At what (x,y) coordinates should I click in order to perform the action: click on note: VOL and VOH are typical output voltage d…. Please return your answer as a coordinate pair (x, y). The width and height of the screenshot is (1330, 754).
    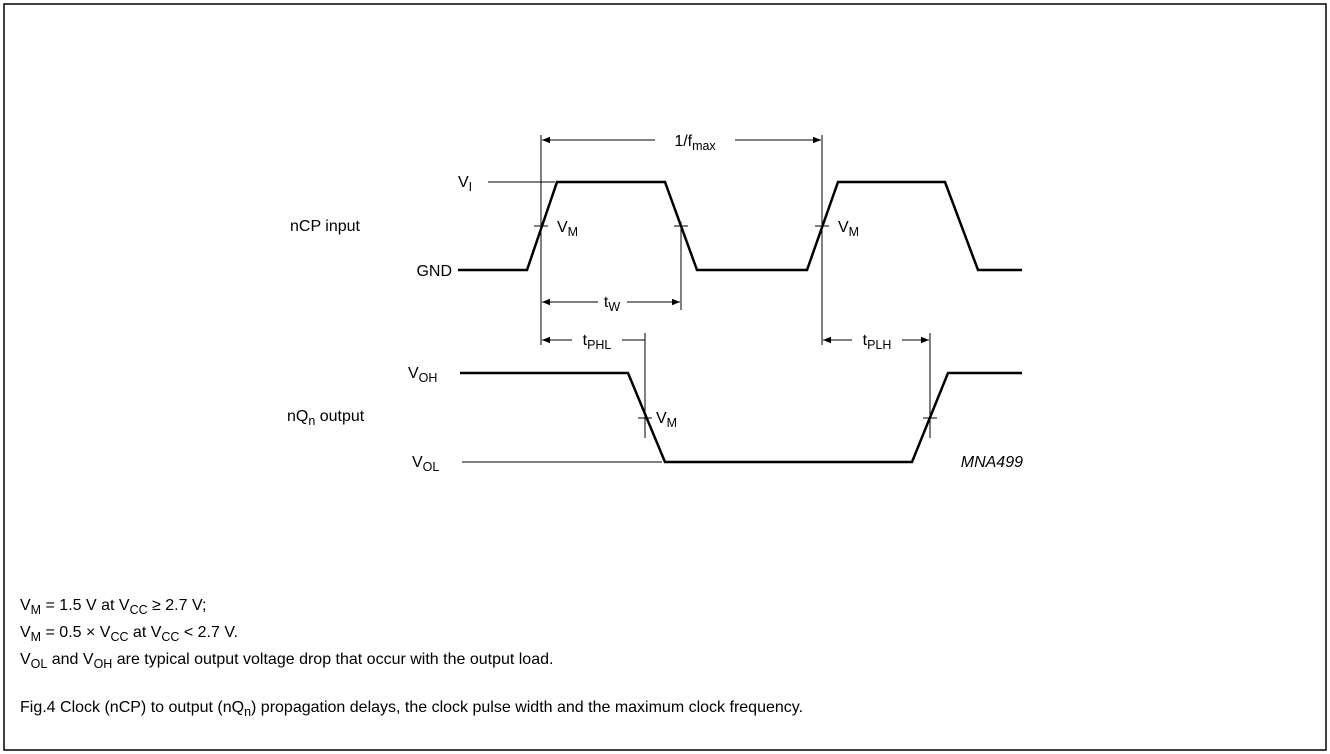
    Looking at the image, I should click on (286, 661).